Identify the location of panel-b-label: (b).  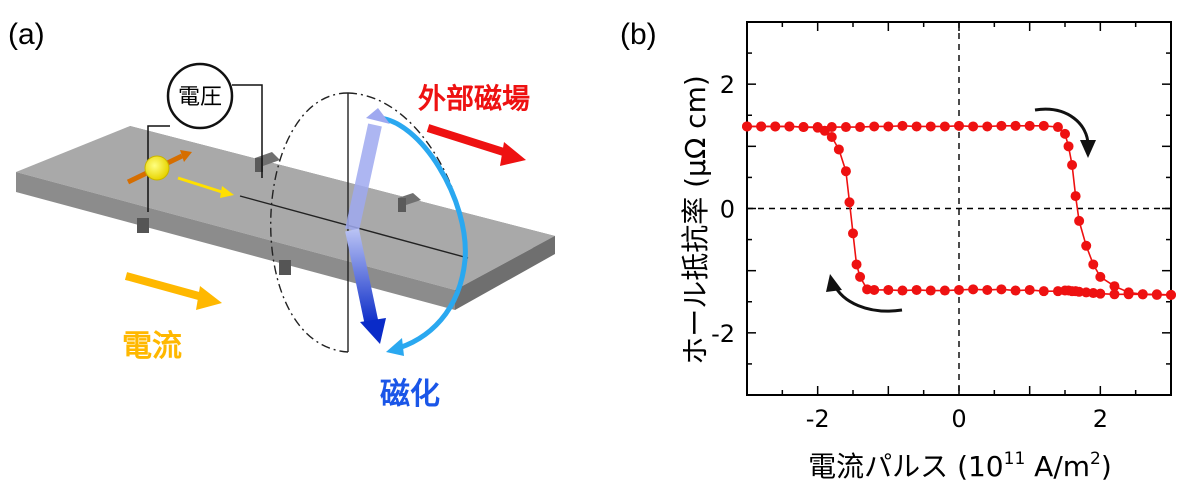
(638, 34).